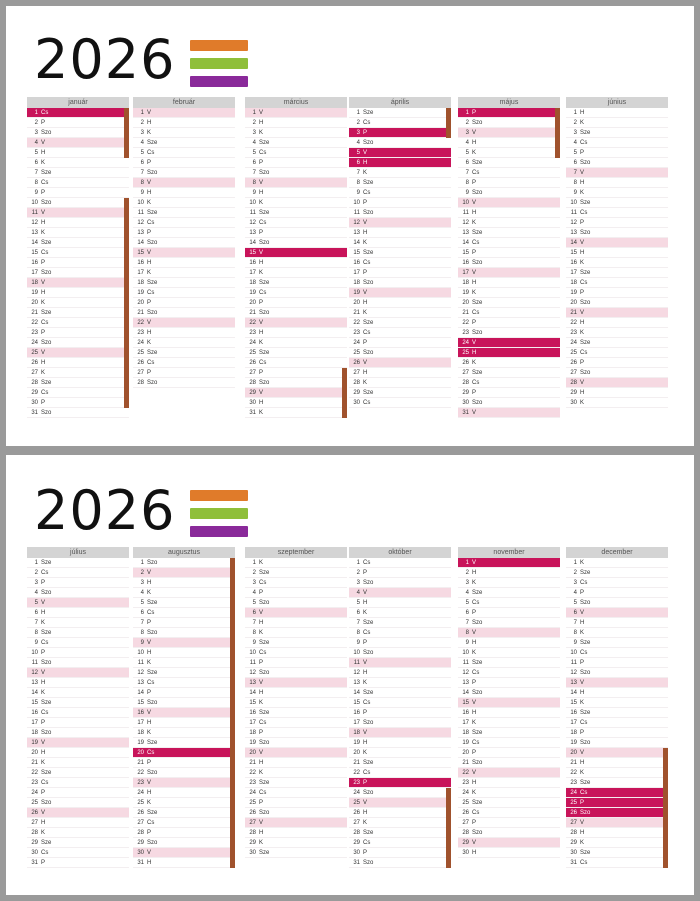  Describe the element at coordinates (573, 713) in the screenshot. I see `day-number: 16` at that location.